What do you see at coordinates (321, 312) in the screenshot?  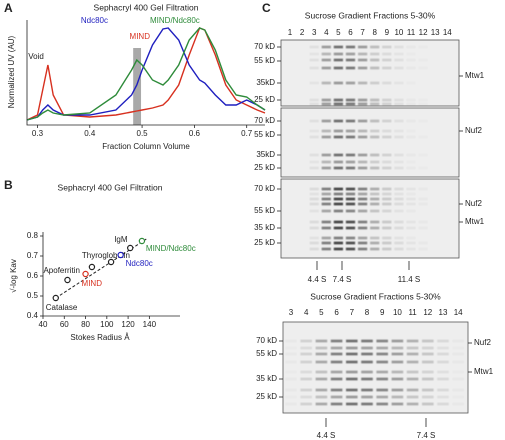 I see `lane-label: 5` at bounding box center [321, 312].